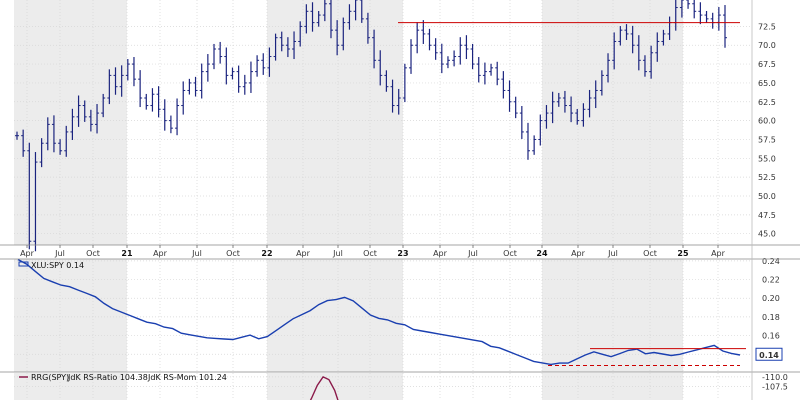  I want to click on price-y-tick-label: 67.5, so click(767, 64).